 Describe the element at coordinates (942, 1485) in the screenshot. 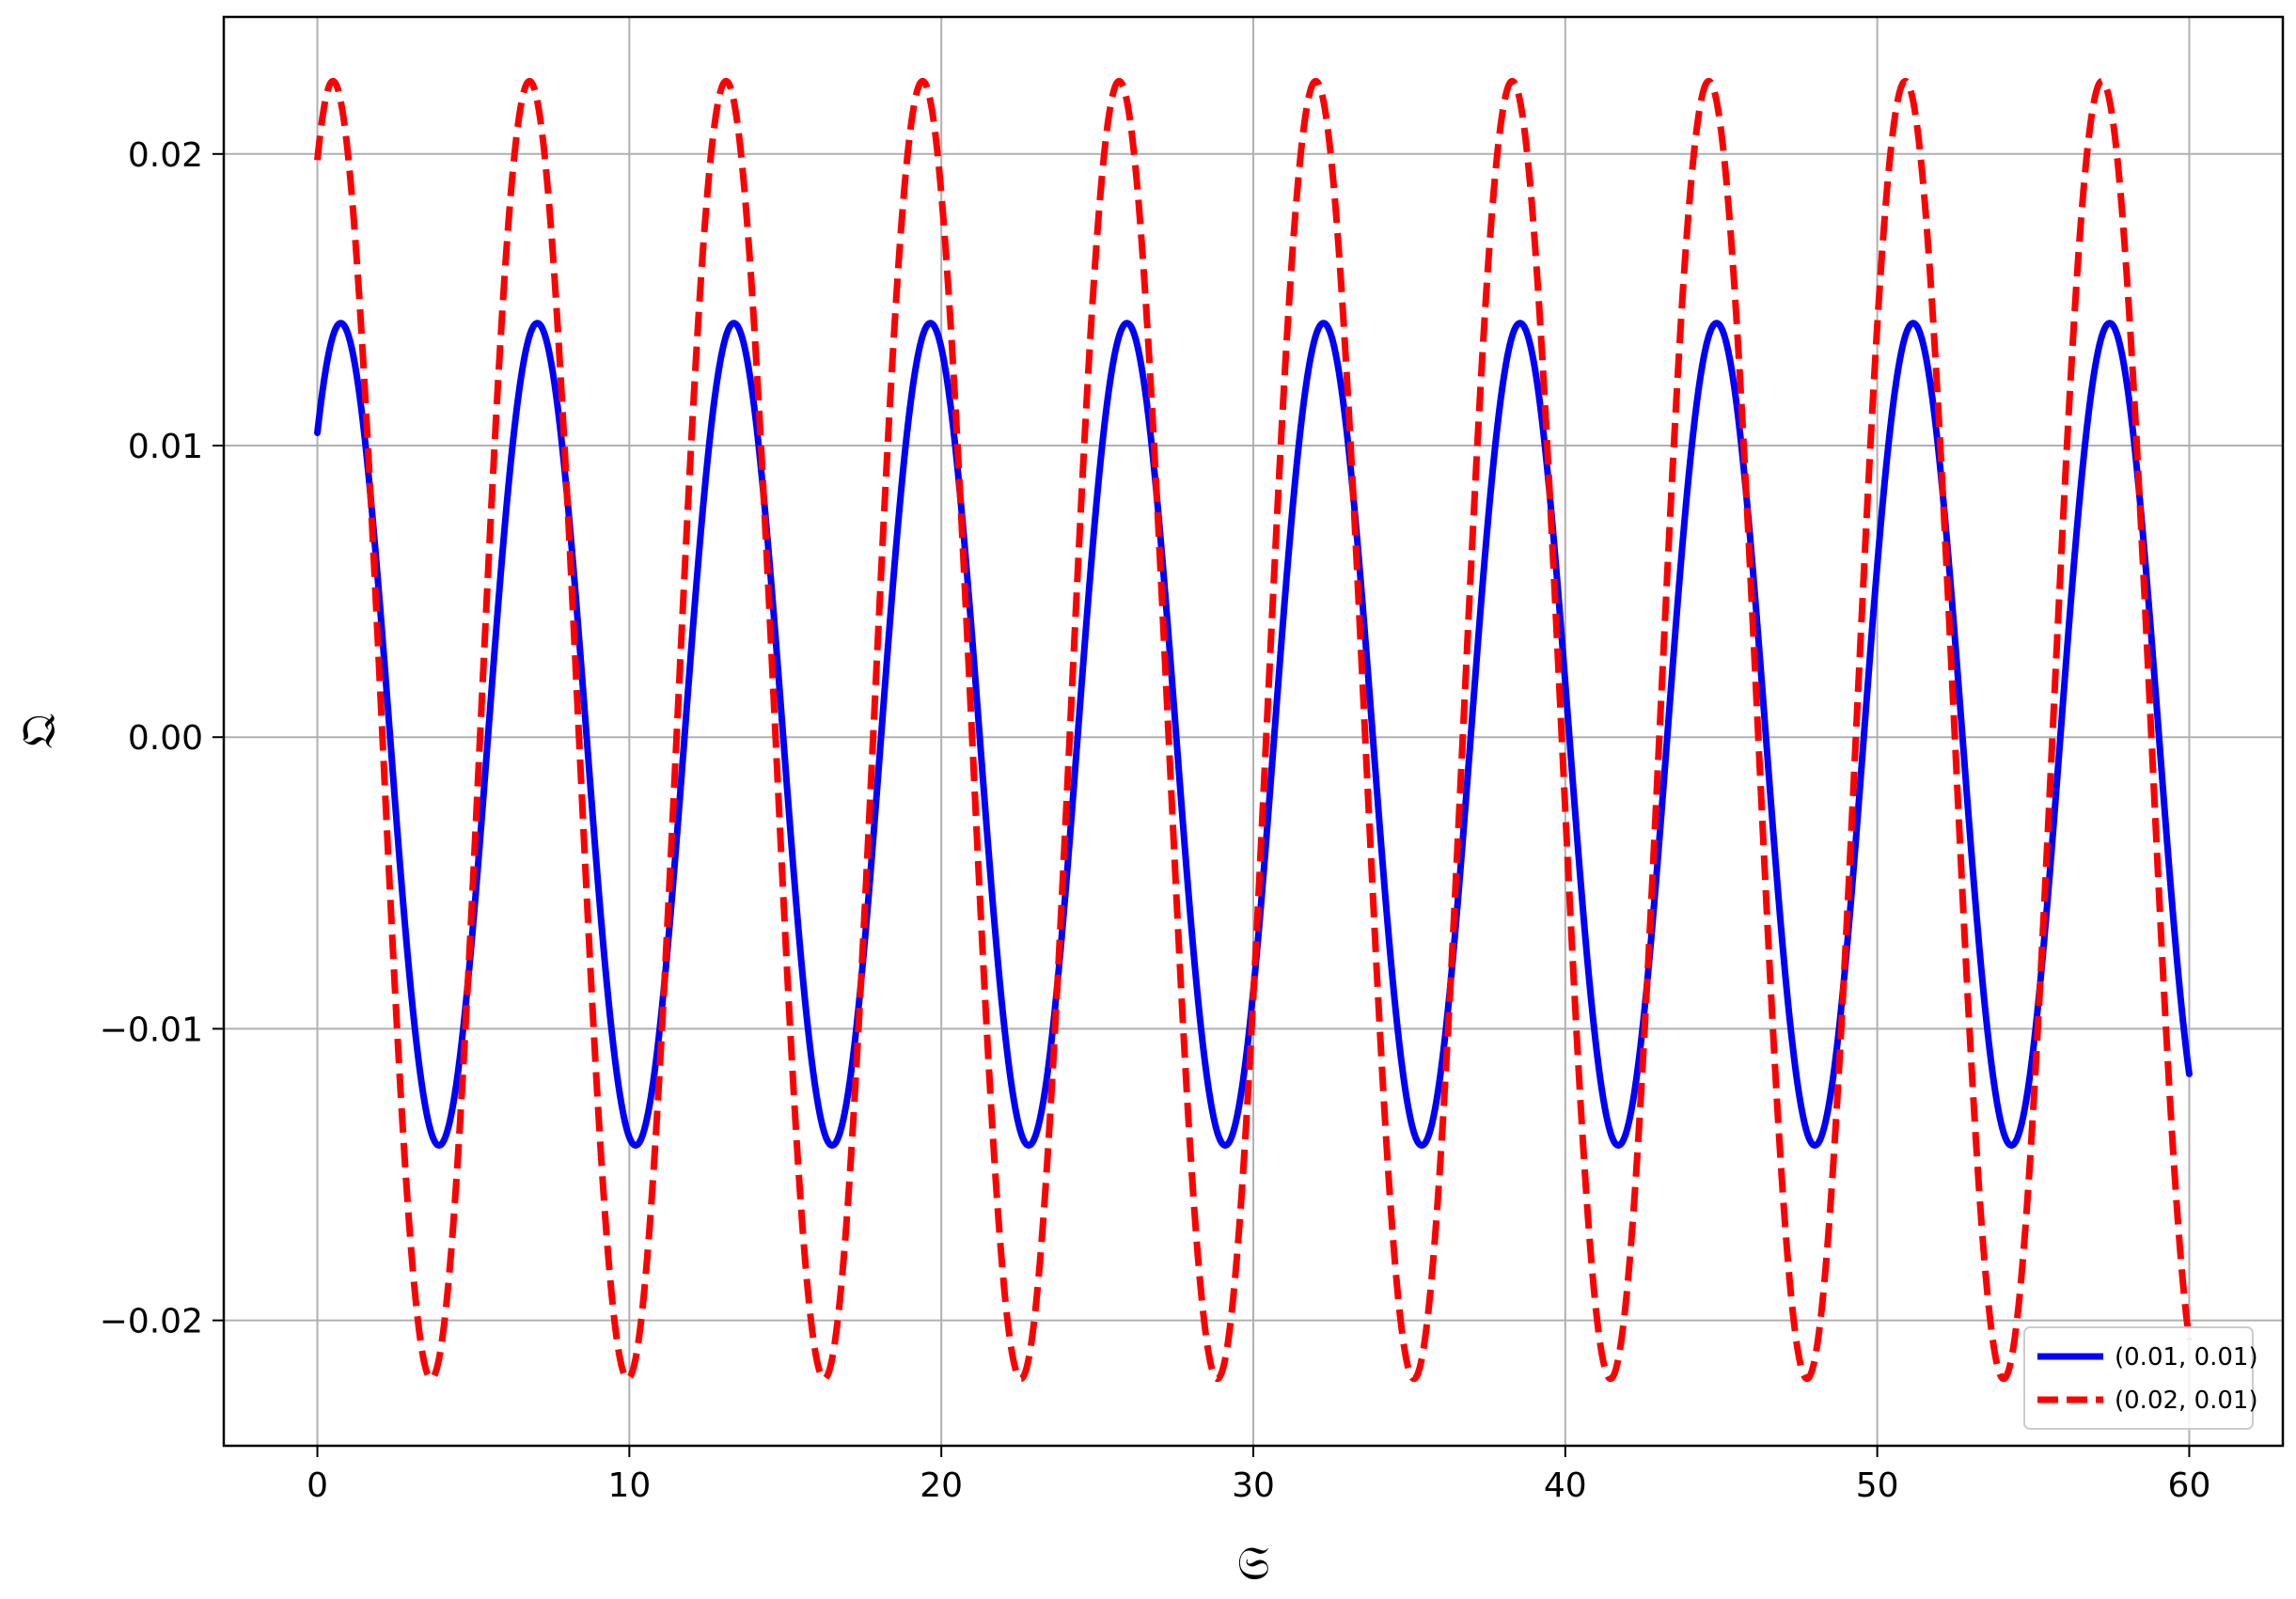

I see `x-tick-label: 20` at that location.